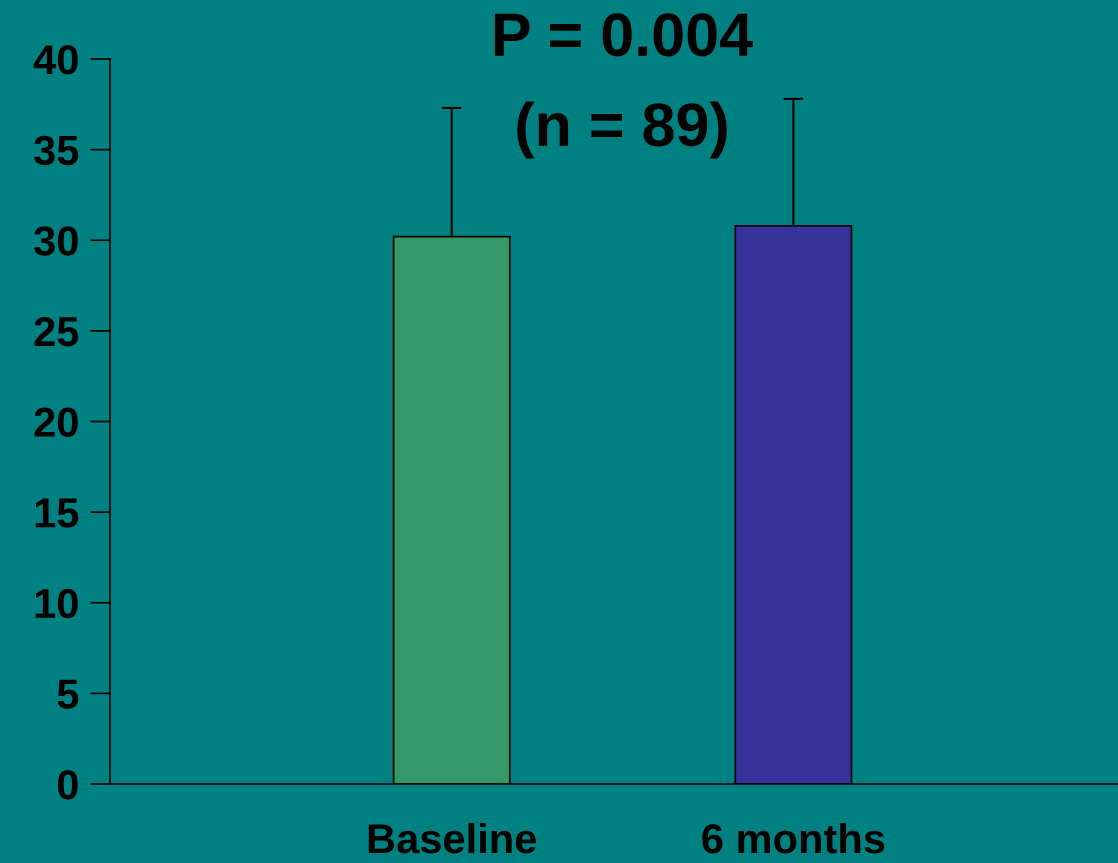  Describe the element at coordinates (55, 60) in the screenshot. I see `y-tick-label: 40` at that location.